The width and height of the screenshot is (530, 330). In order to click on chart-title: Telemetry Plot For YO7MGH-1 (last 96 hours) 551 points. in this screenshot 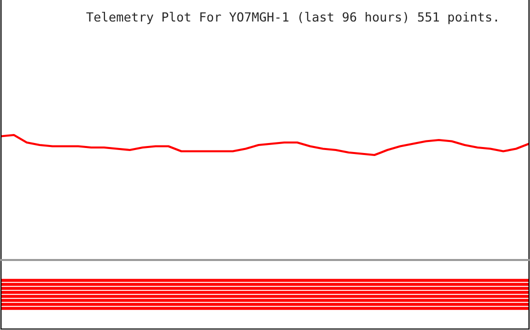, I will do `click(291, 18)`.